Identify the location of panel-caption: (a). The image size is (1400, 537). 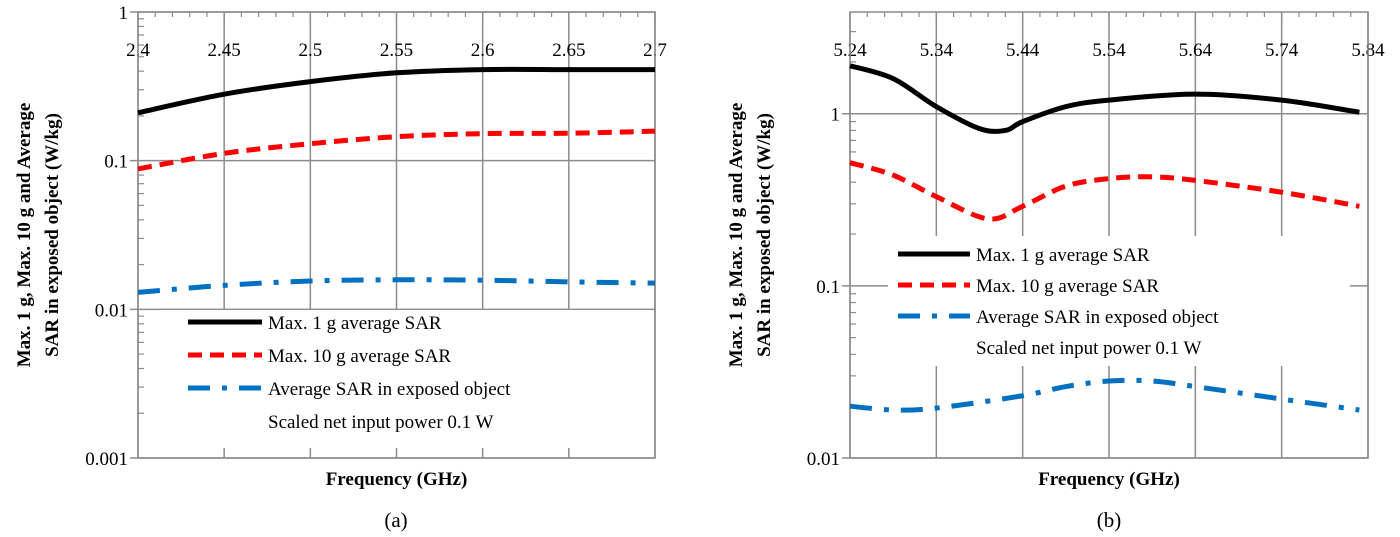
(395, 520).